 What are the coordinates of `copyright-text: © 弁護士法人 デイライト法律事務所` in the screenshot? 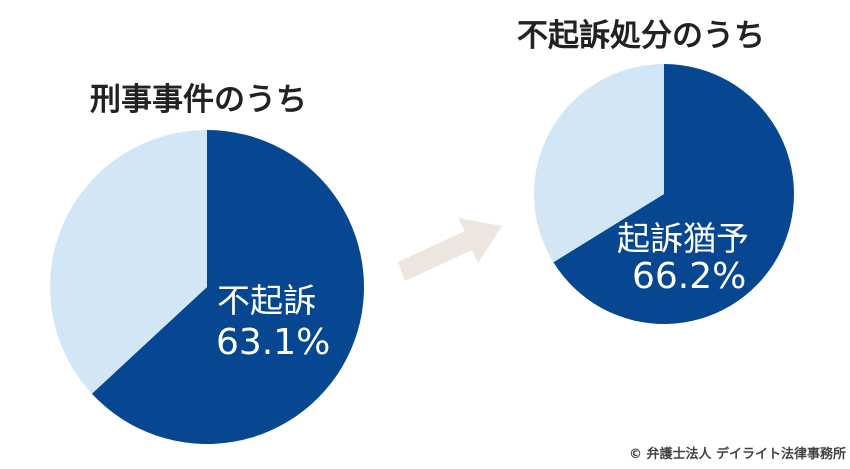 It's located at (737, 454).